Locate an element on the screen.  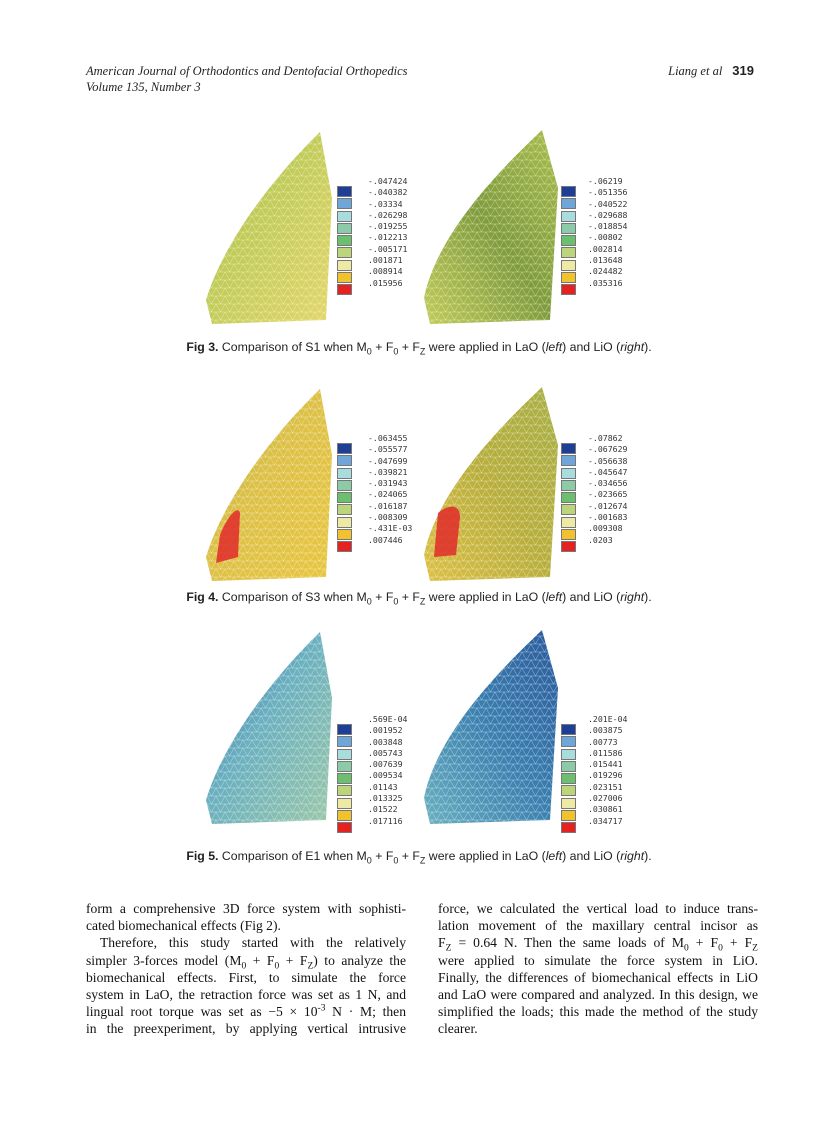
caption-left: left is located at coordinates (554, 597).